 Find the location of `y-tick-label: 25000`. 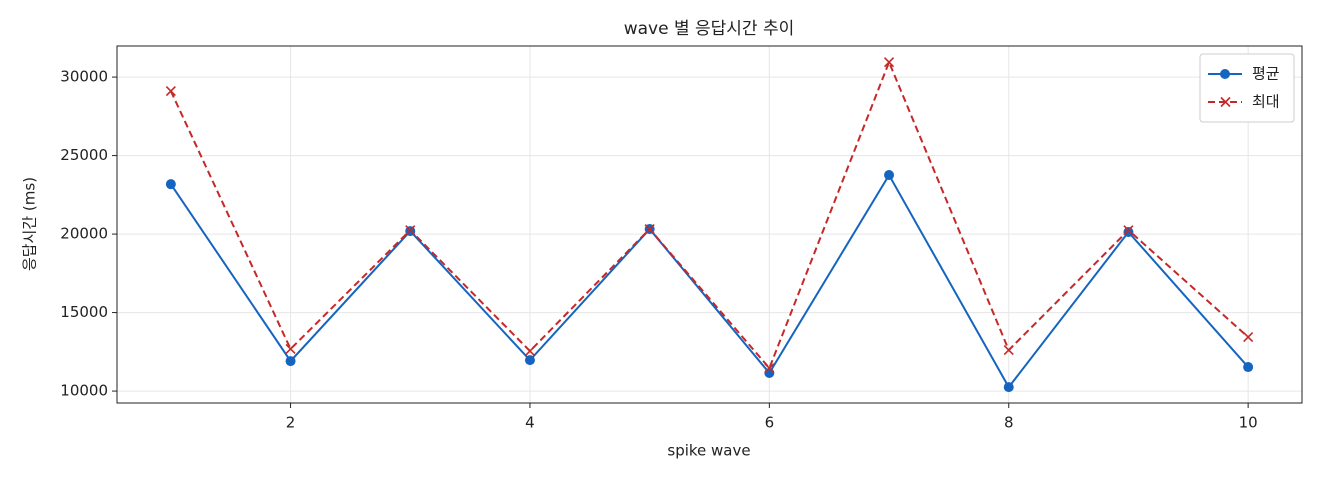

y-tick-label: 25000 is located at coordinates (84, 155).